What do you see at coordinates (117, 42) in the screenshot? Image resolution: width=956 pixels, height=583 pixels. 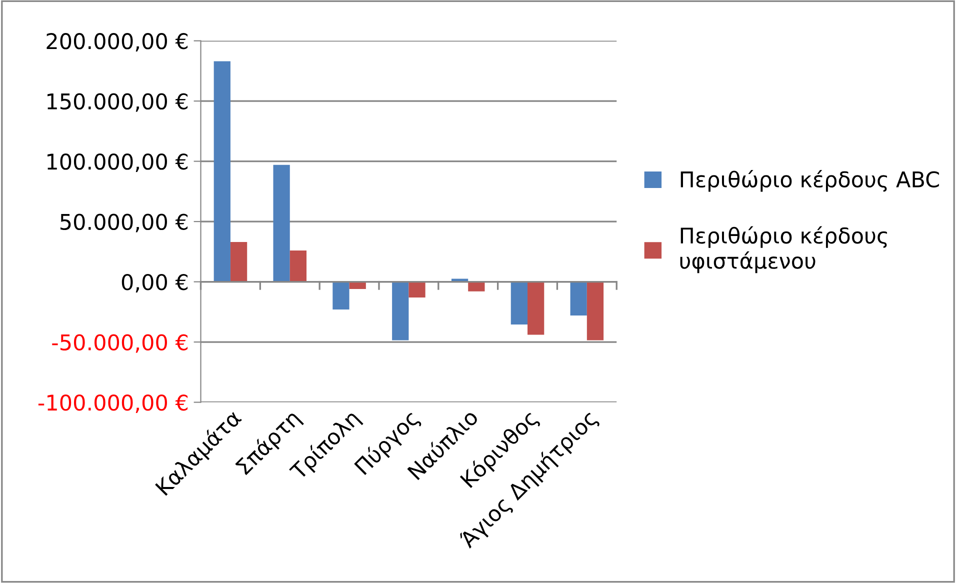 I see `y-tick-label: 200.000,00 €` at bounding box center [117, 42].